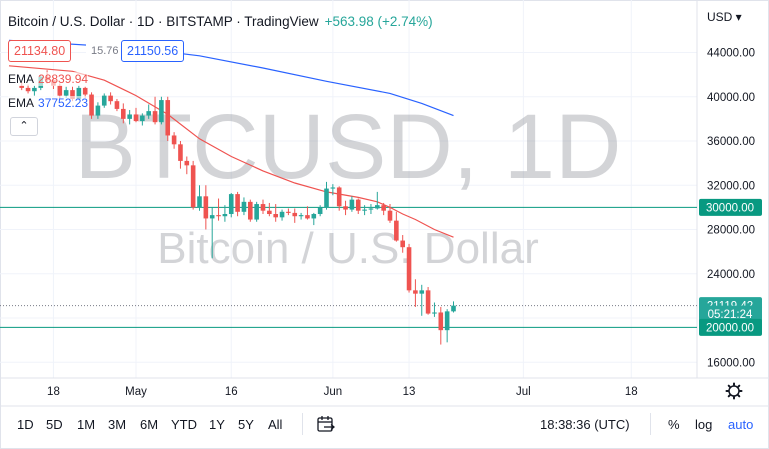  What do you see at coordinates (730, 328) in the screenshot?
I see `price-label-text: 20000.00` at bounding box center [730, 328].